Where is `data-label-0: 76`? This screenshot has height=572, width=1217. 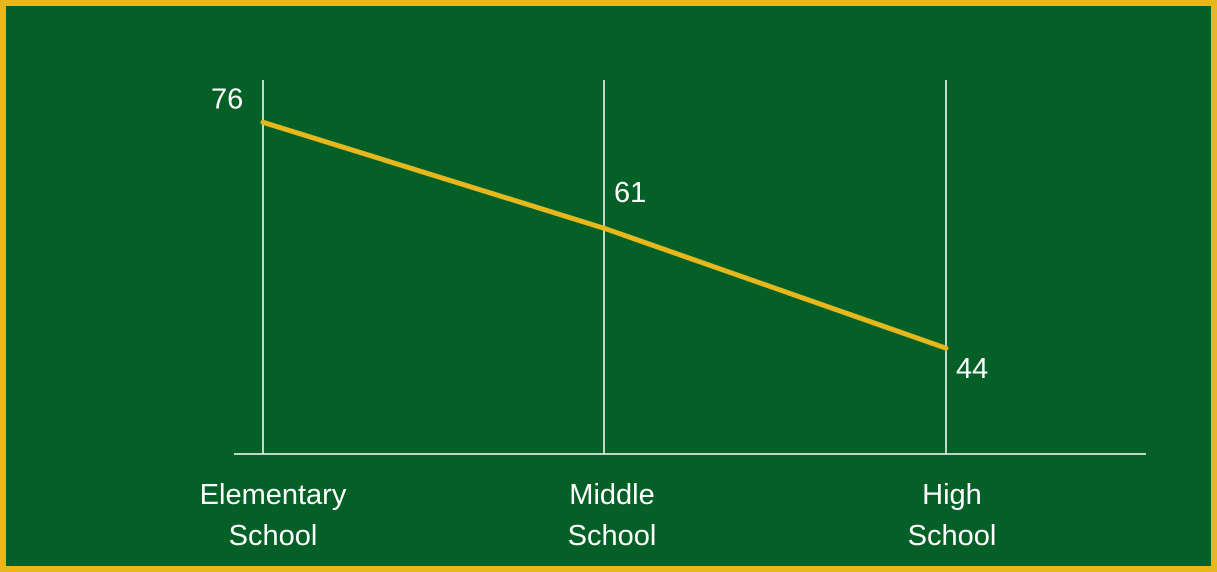
data-label-0: 76 is located at coordinates (227, 99).